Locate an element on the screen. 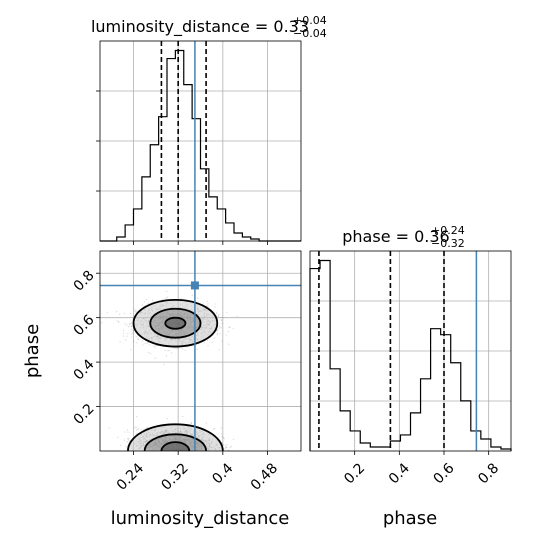 This screenshot has height=550, width=550. histogram-luminosity-distance is located at coordinates (199, 142).